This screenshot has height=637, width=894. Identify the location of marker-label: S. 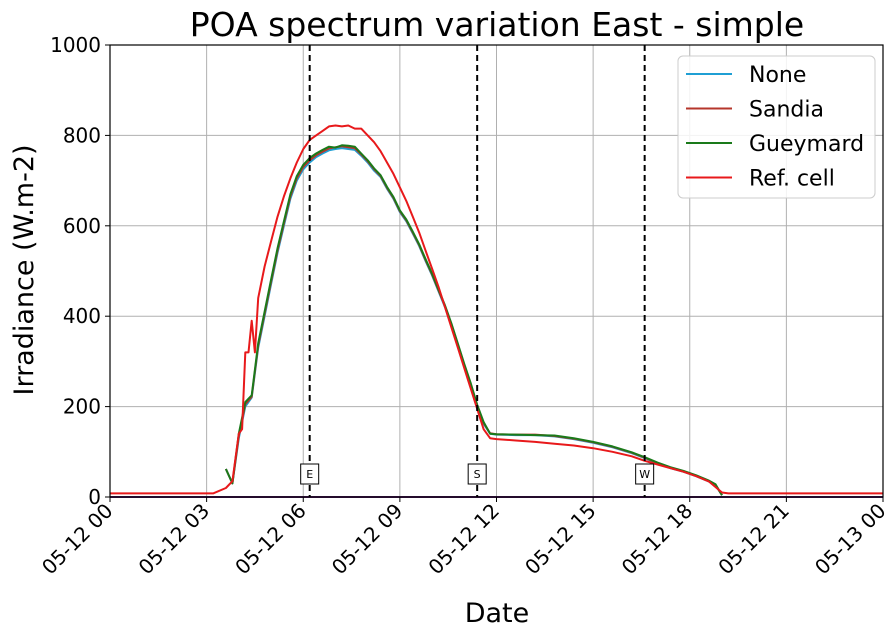
(477, 474).